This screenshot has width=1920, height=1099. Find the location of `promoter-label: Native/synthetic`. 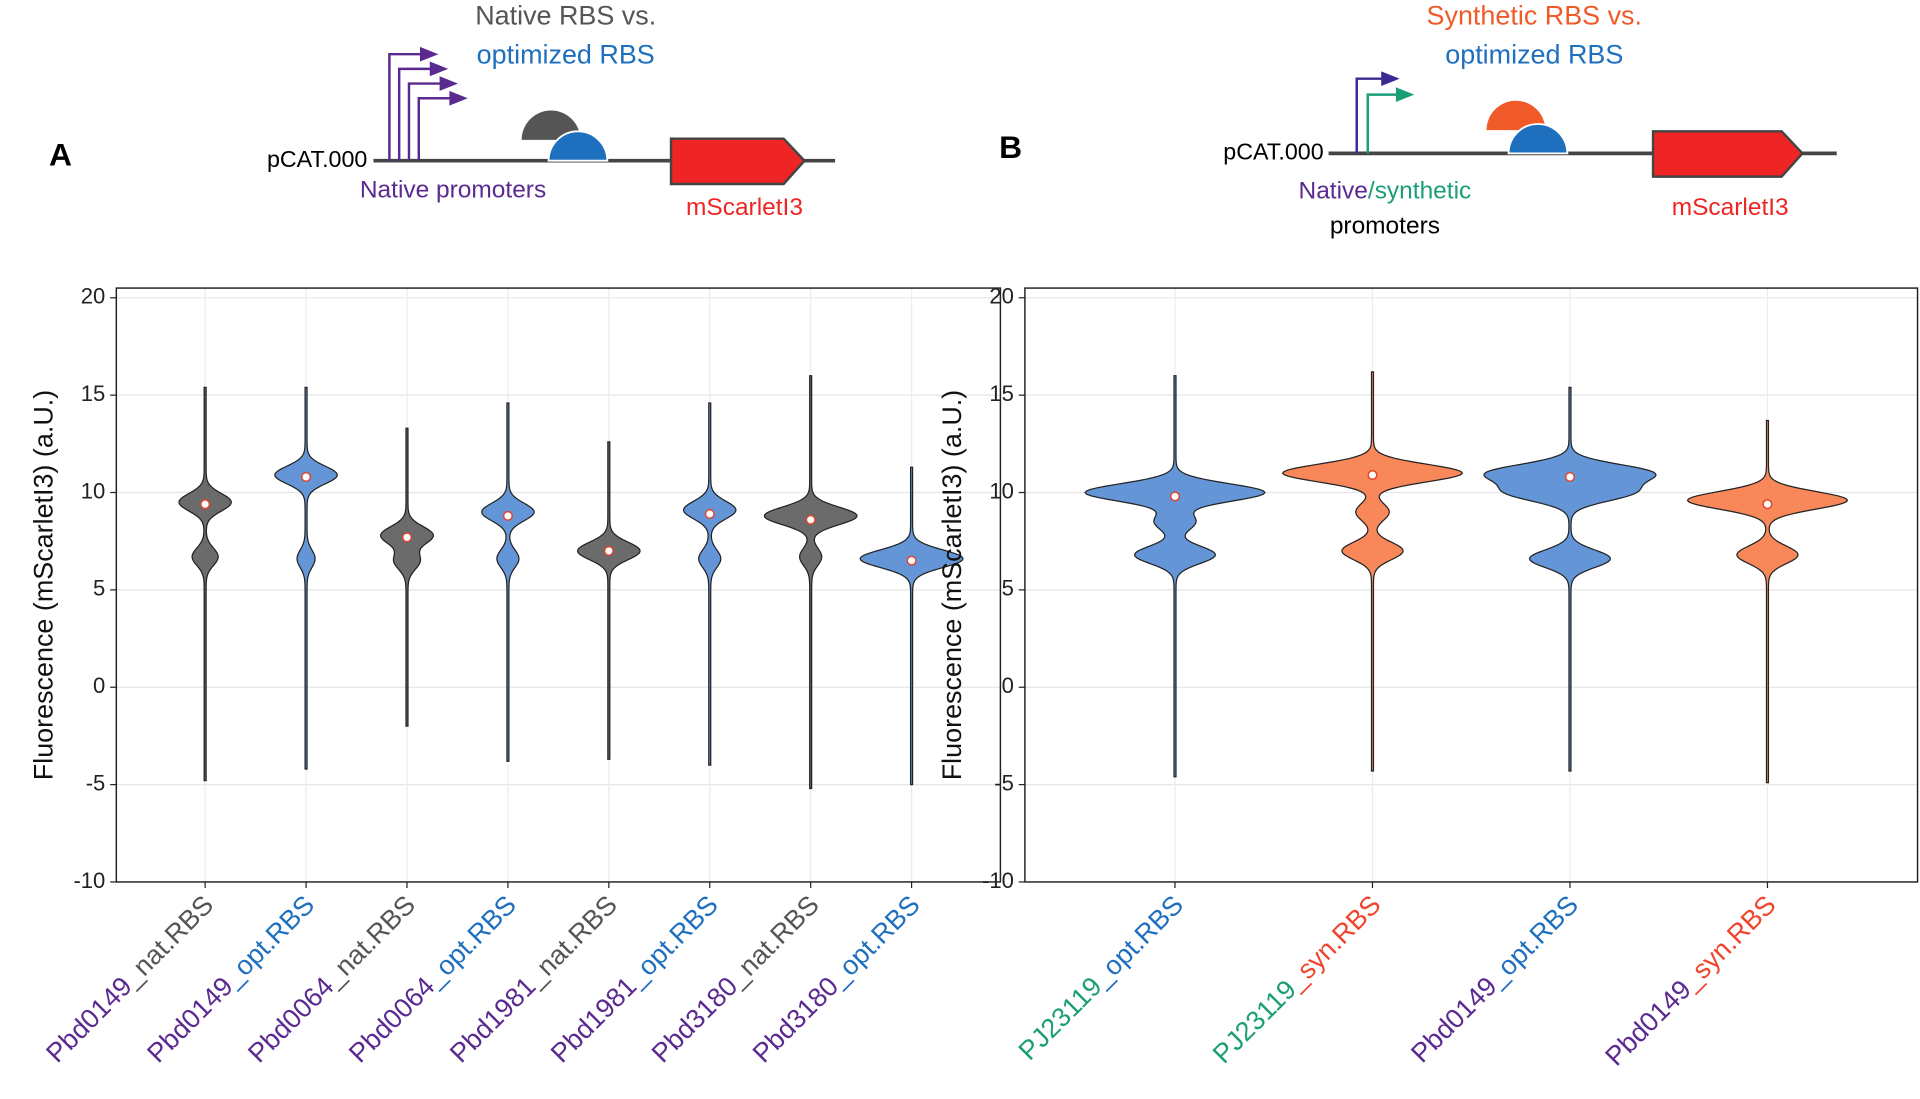

promoter-label: Native/synthetic is located at coordinates (1385, 191).